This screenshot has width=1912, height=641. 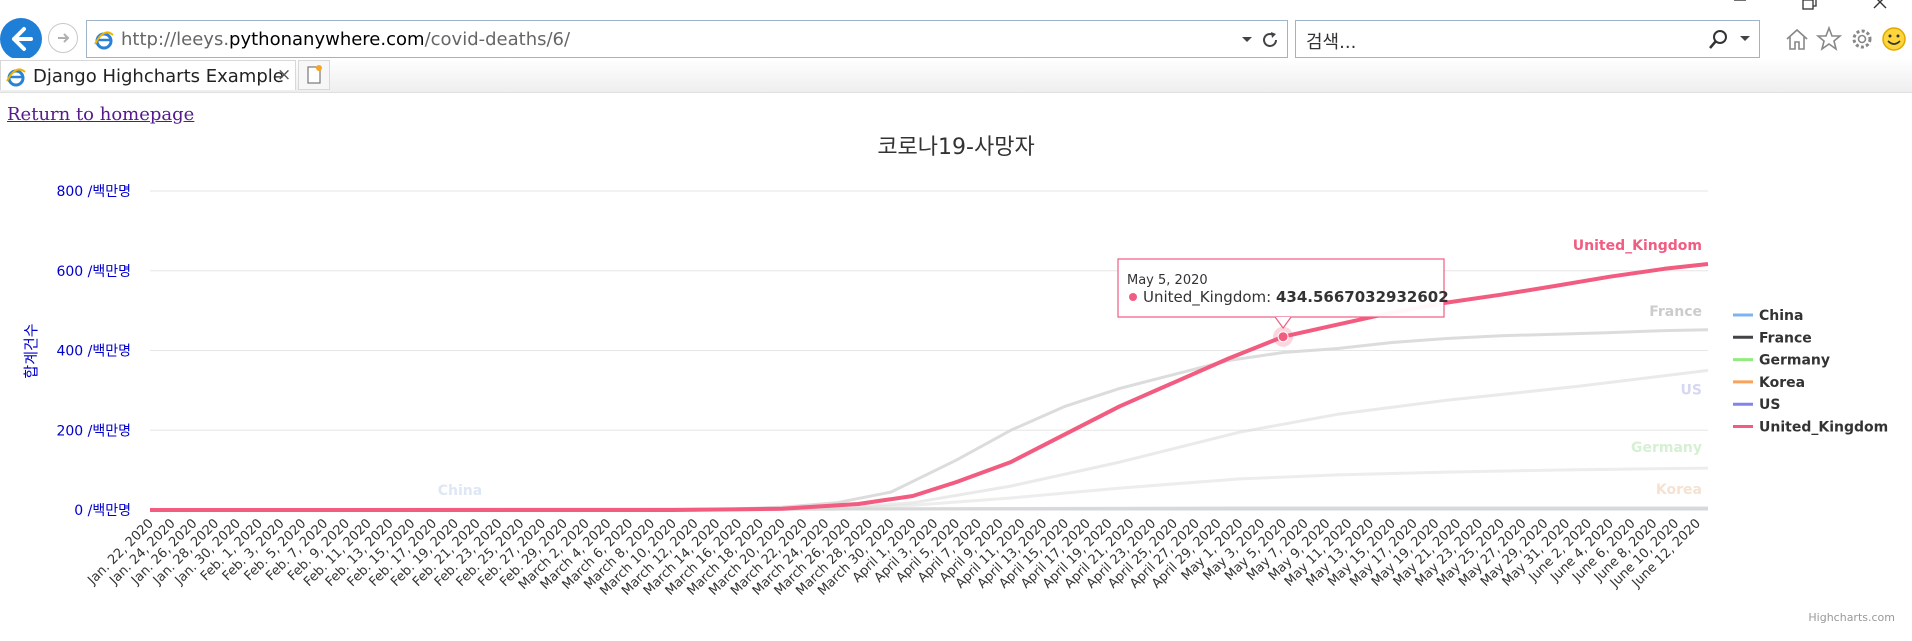 I want to click on legend-label: Germany, so click(x=1794, y=361).